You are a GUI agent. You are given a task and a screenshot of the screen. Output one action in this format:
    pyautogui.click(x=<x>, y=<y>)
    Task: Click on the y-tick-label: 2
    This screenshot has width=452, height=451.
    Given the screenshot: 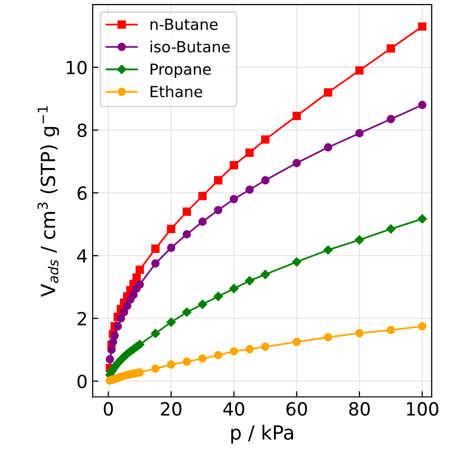 What is the action you would take?
    pyautogui.click(x=82, y=319)
    